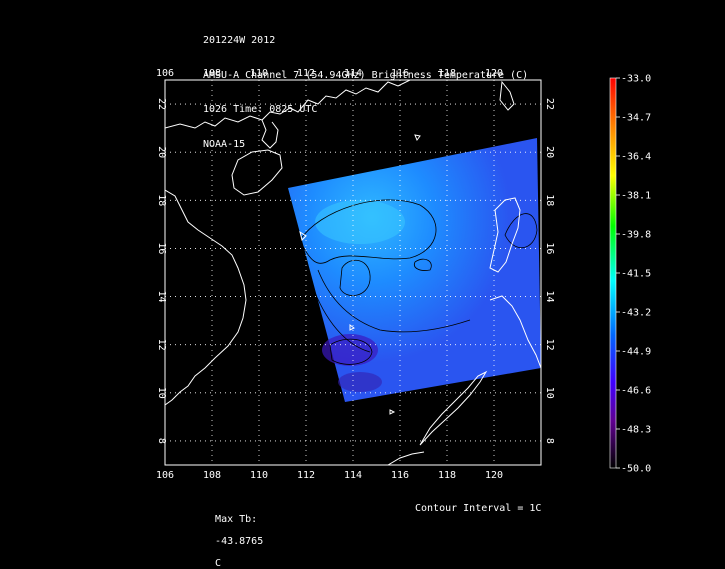 The width and height of the screenshot is (725, 569). Describe the element at coordinates (515, 332) in the screenshot. I see `coastline-philippines-central` at that location.